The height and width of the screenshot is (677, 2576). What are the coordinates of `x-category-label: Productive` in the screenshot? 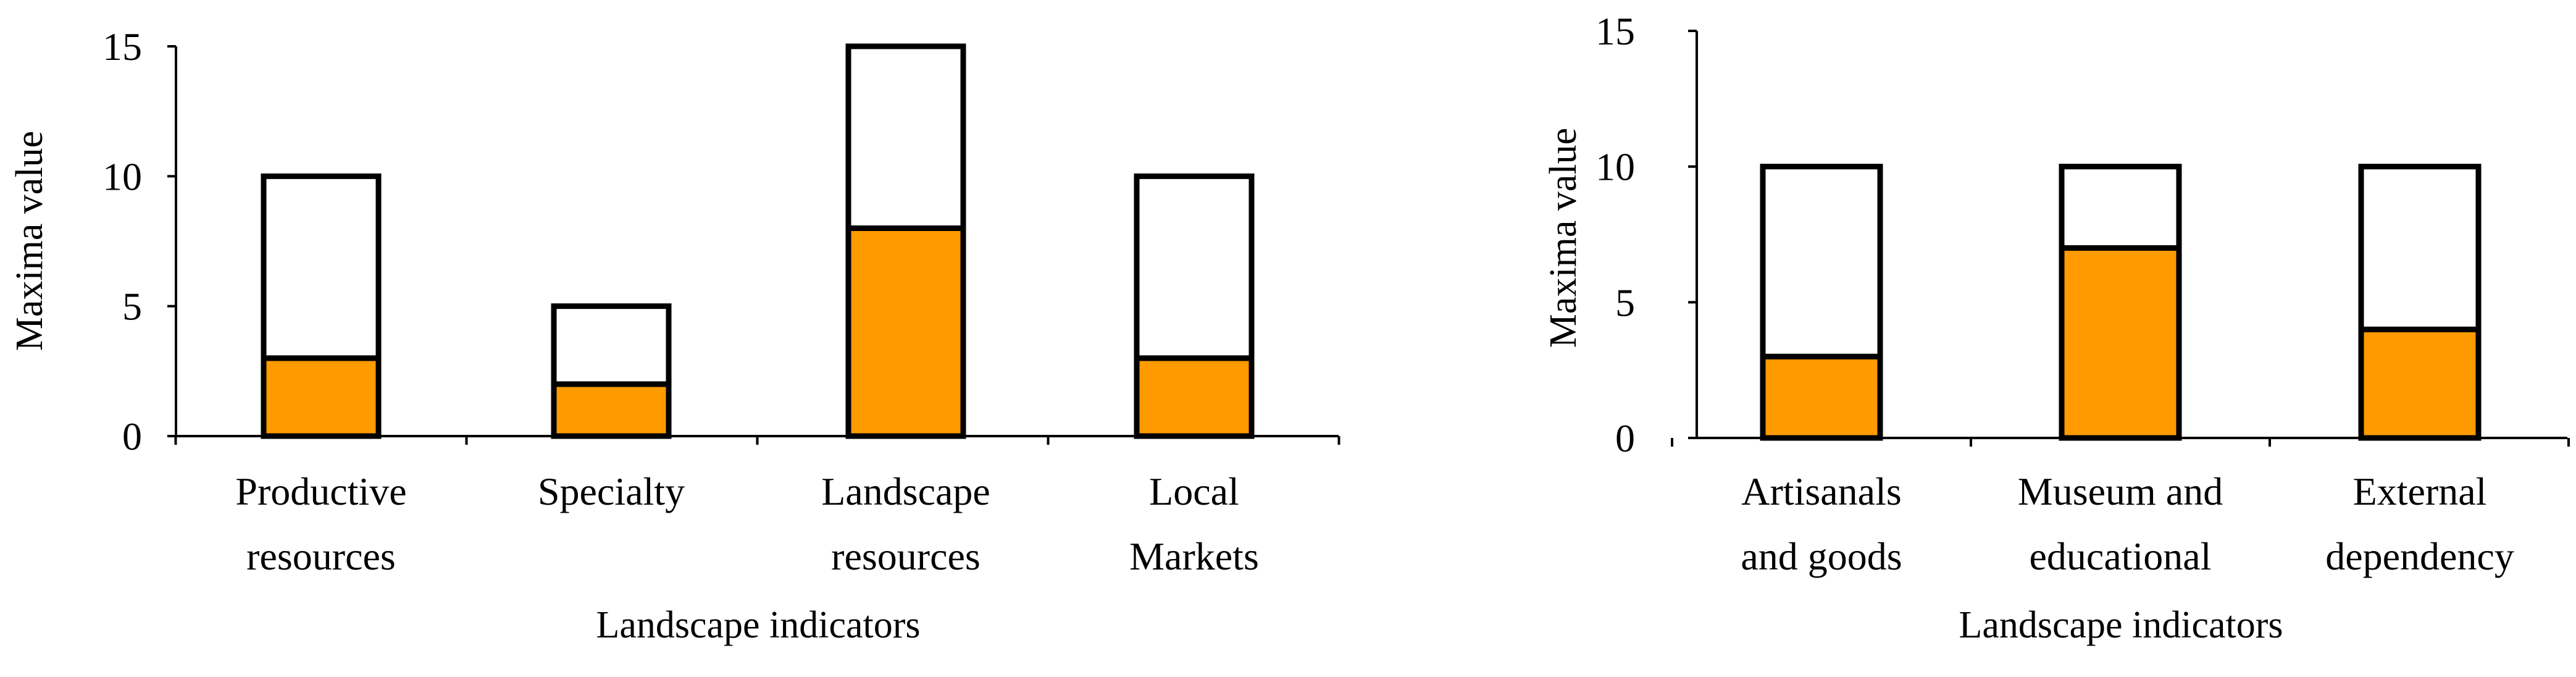 It's located at (321, 491).